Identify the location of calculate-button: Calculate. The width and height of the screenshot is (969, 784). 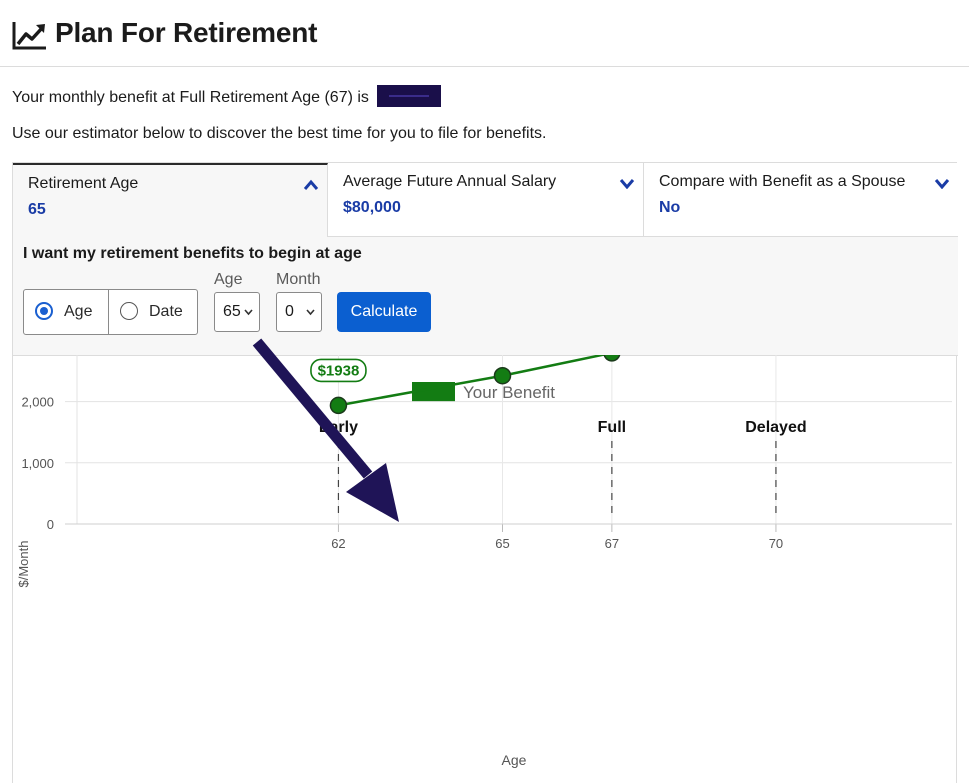
(384, 312).